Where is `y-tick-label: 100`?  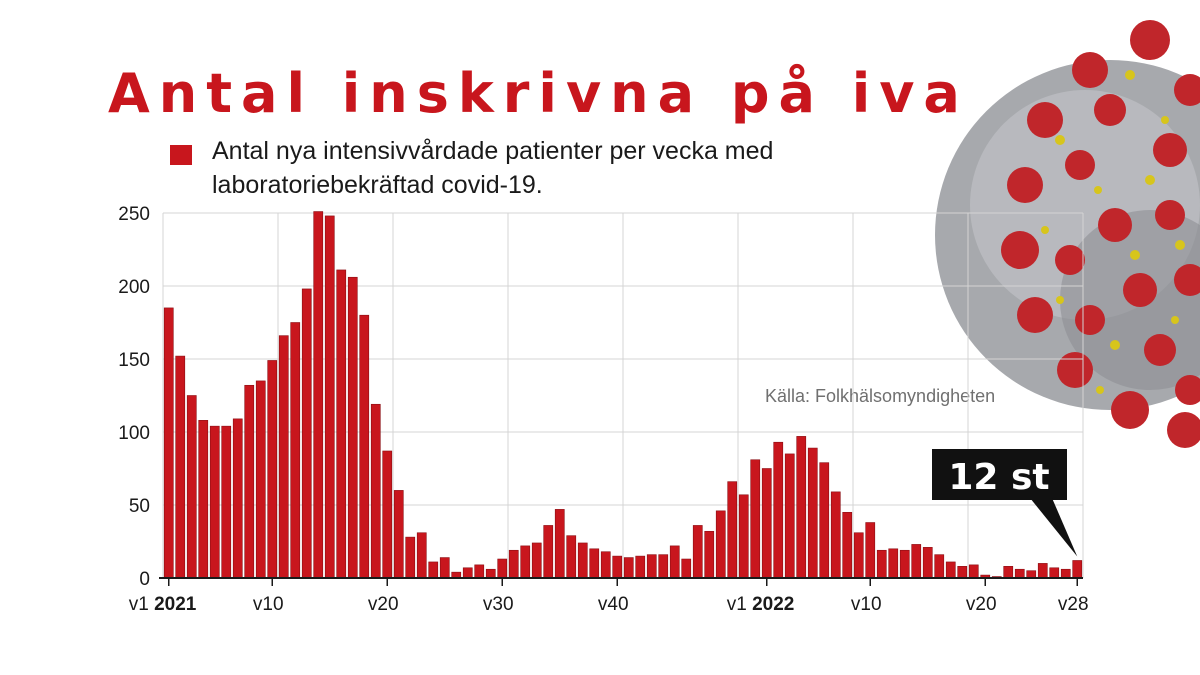
y-tick-label: 100 is located at coordinates (134, 433).